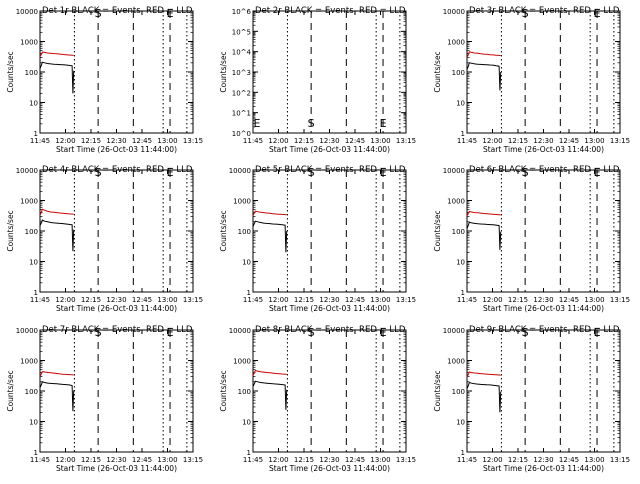  Describe the element at coordinates (241, 93) in the screenshot. I see `y-tick-label: 10^2` at that location.